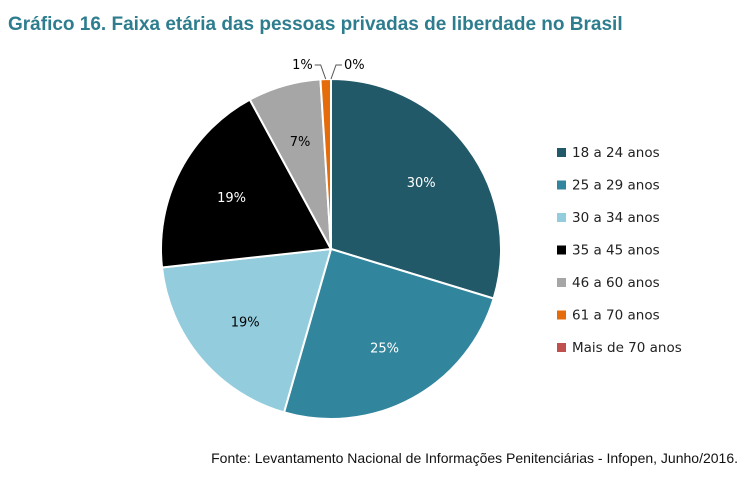  I want to click on legend-swatch-61-a-70-anos, so click(561, 315).